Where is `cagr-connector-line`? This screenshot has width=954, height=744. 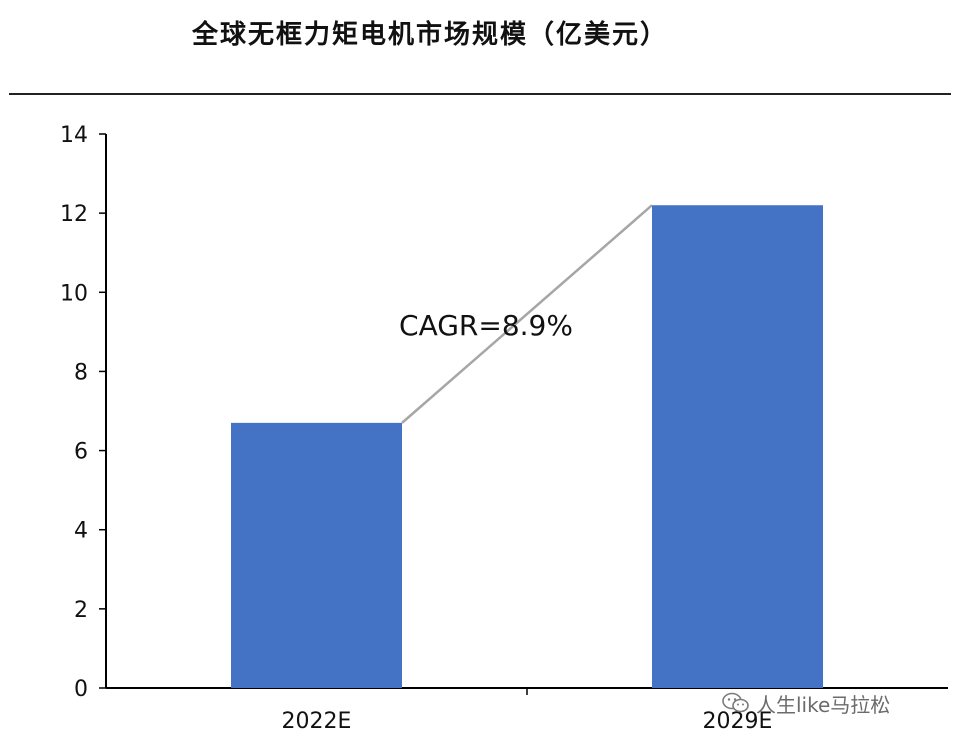
cagr-connector-line is located at coordinates (527, 314).